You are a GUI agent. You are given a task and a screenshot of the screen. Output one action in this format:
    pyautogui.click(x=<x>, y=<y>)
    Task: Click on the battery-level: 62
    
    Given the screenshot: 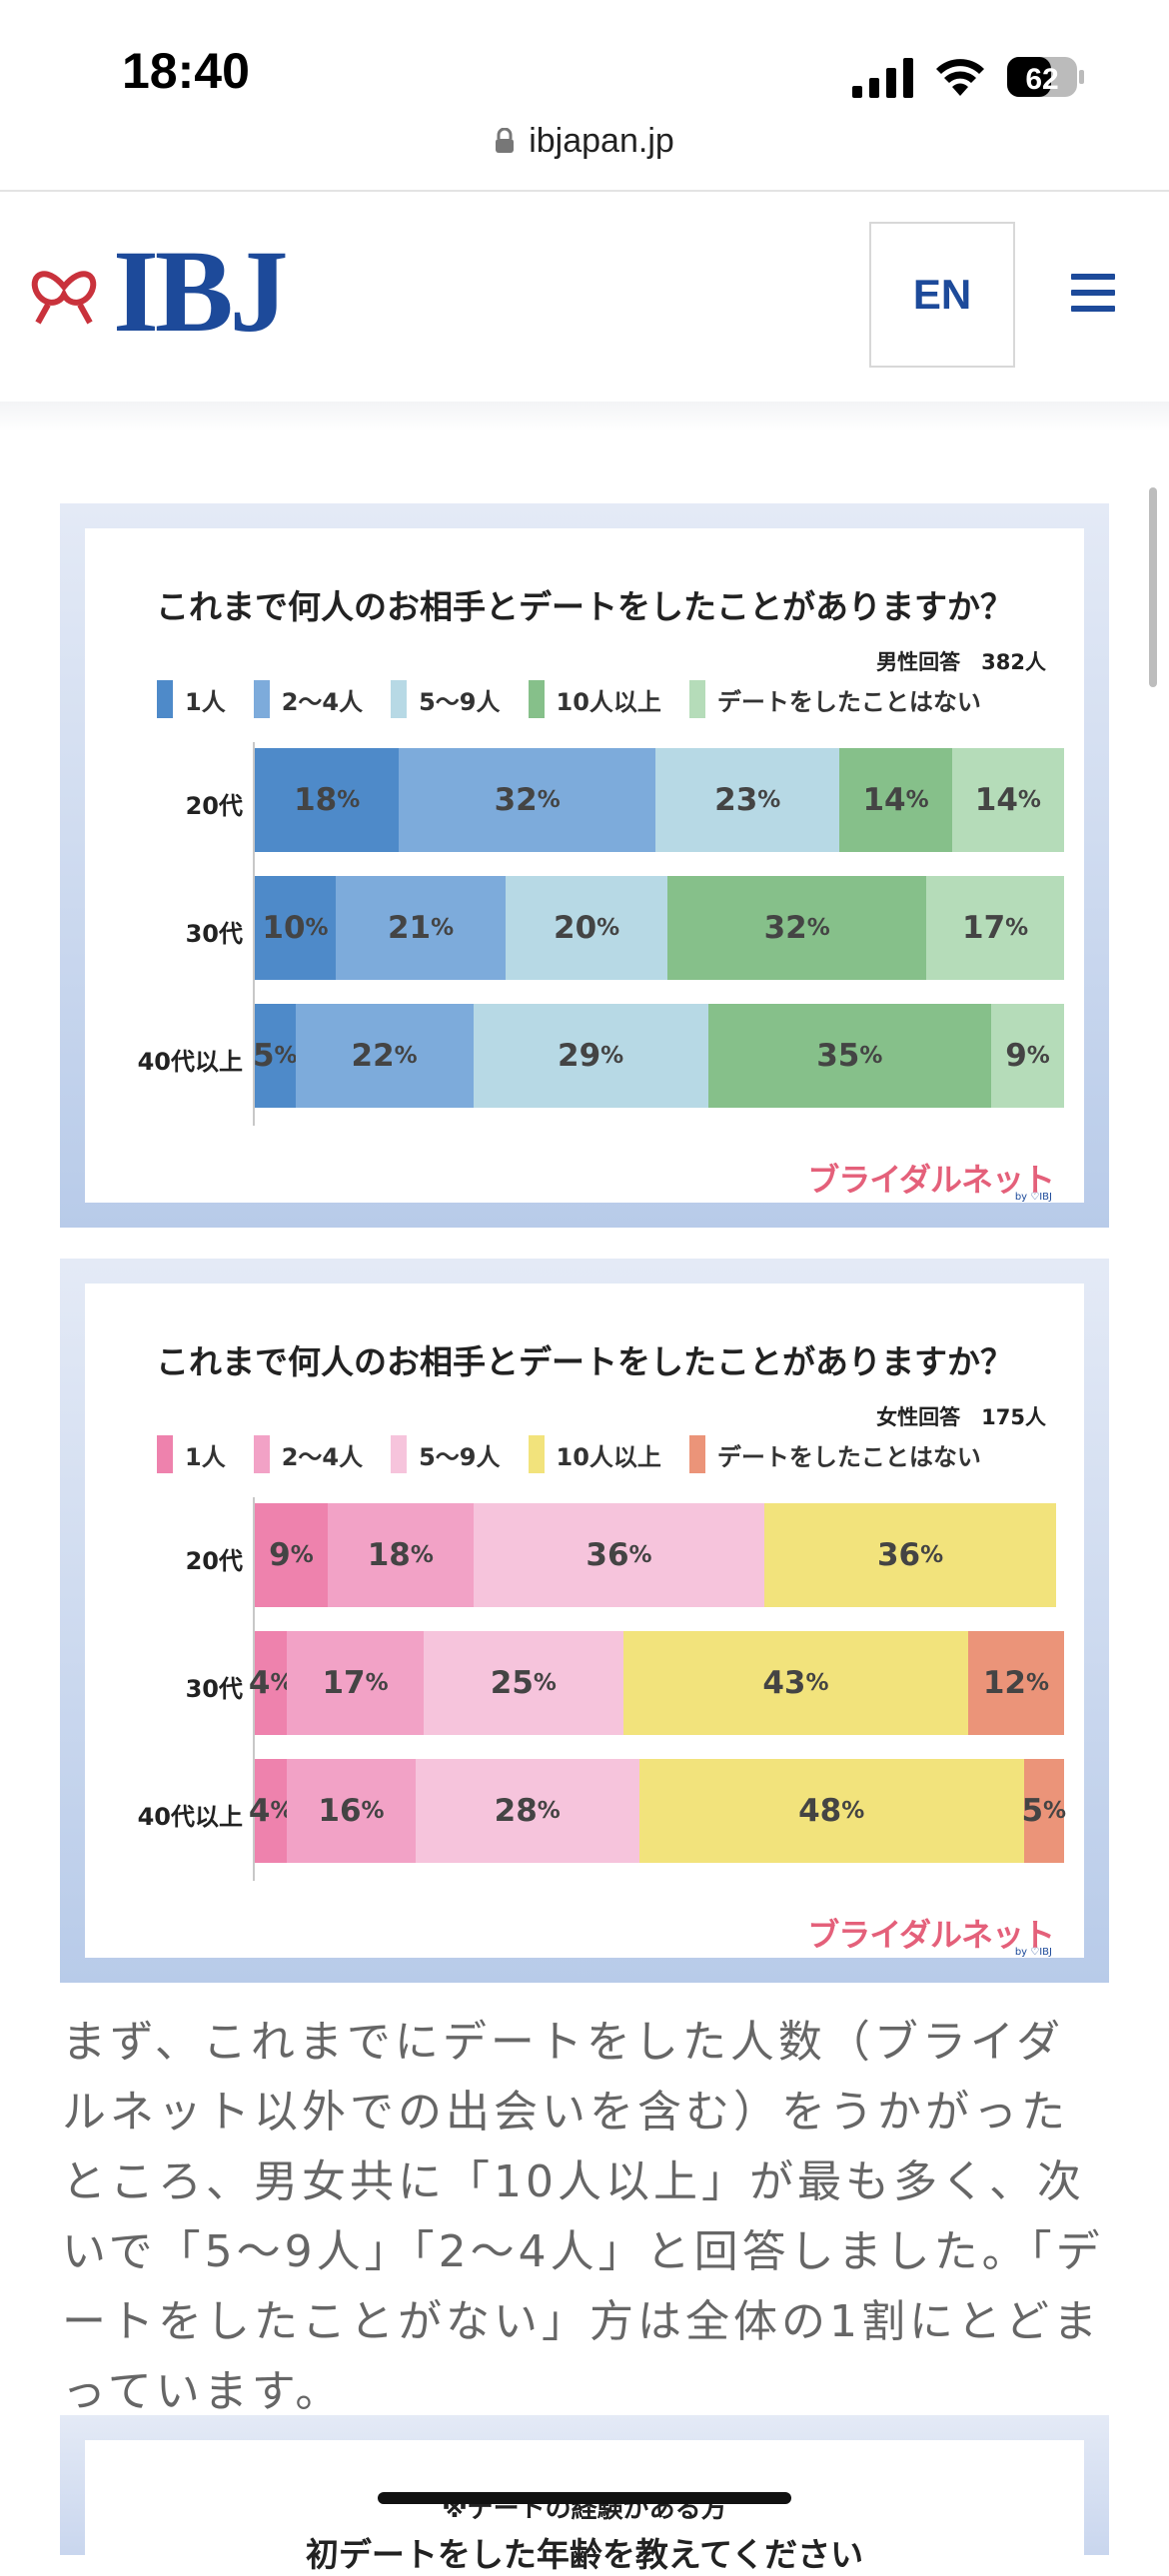 What is the action you would take?
    pyautogui.click(x=1041, y=80)
    